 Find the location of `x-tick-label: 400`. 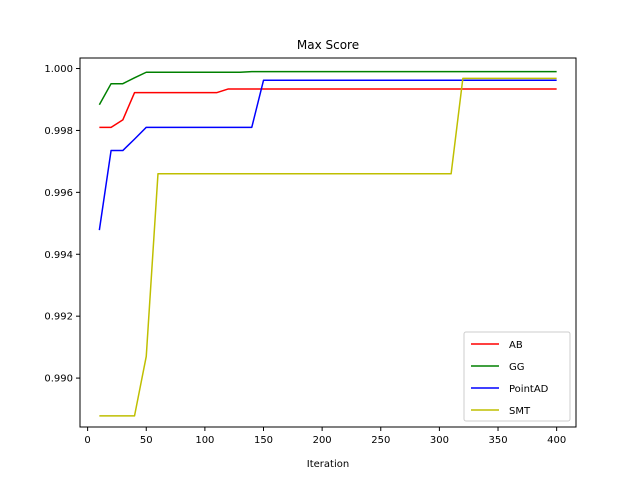

x-tick-label: 400 is located at coordinates (556, 440).